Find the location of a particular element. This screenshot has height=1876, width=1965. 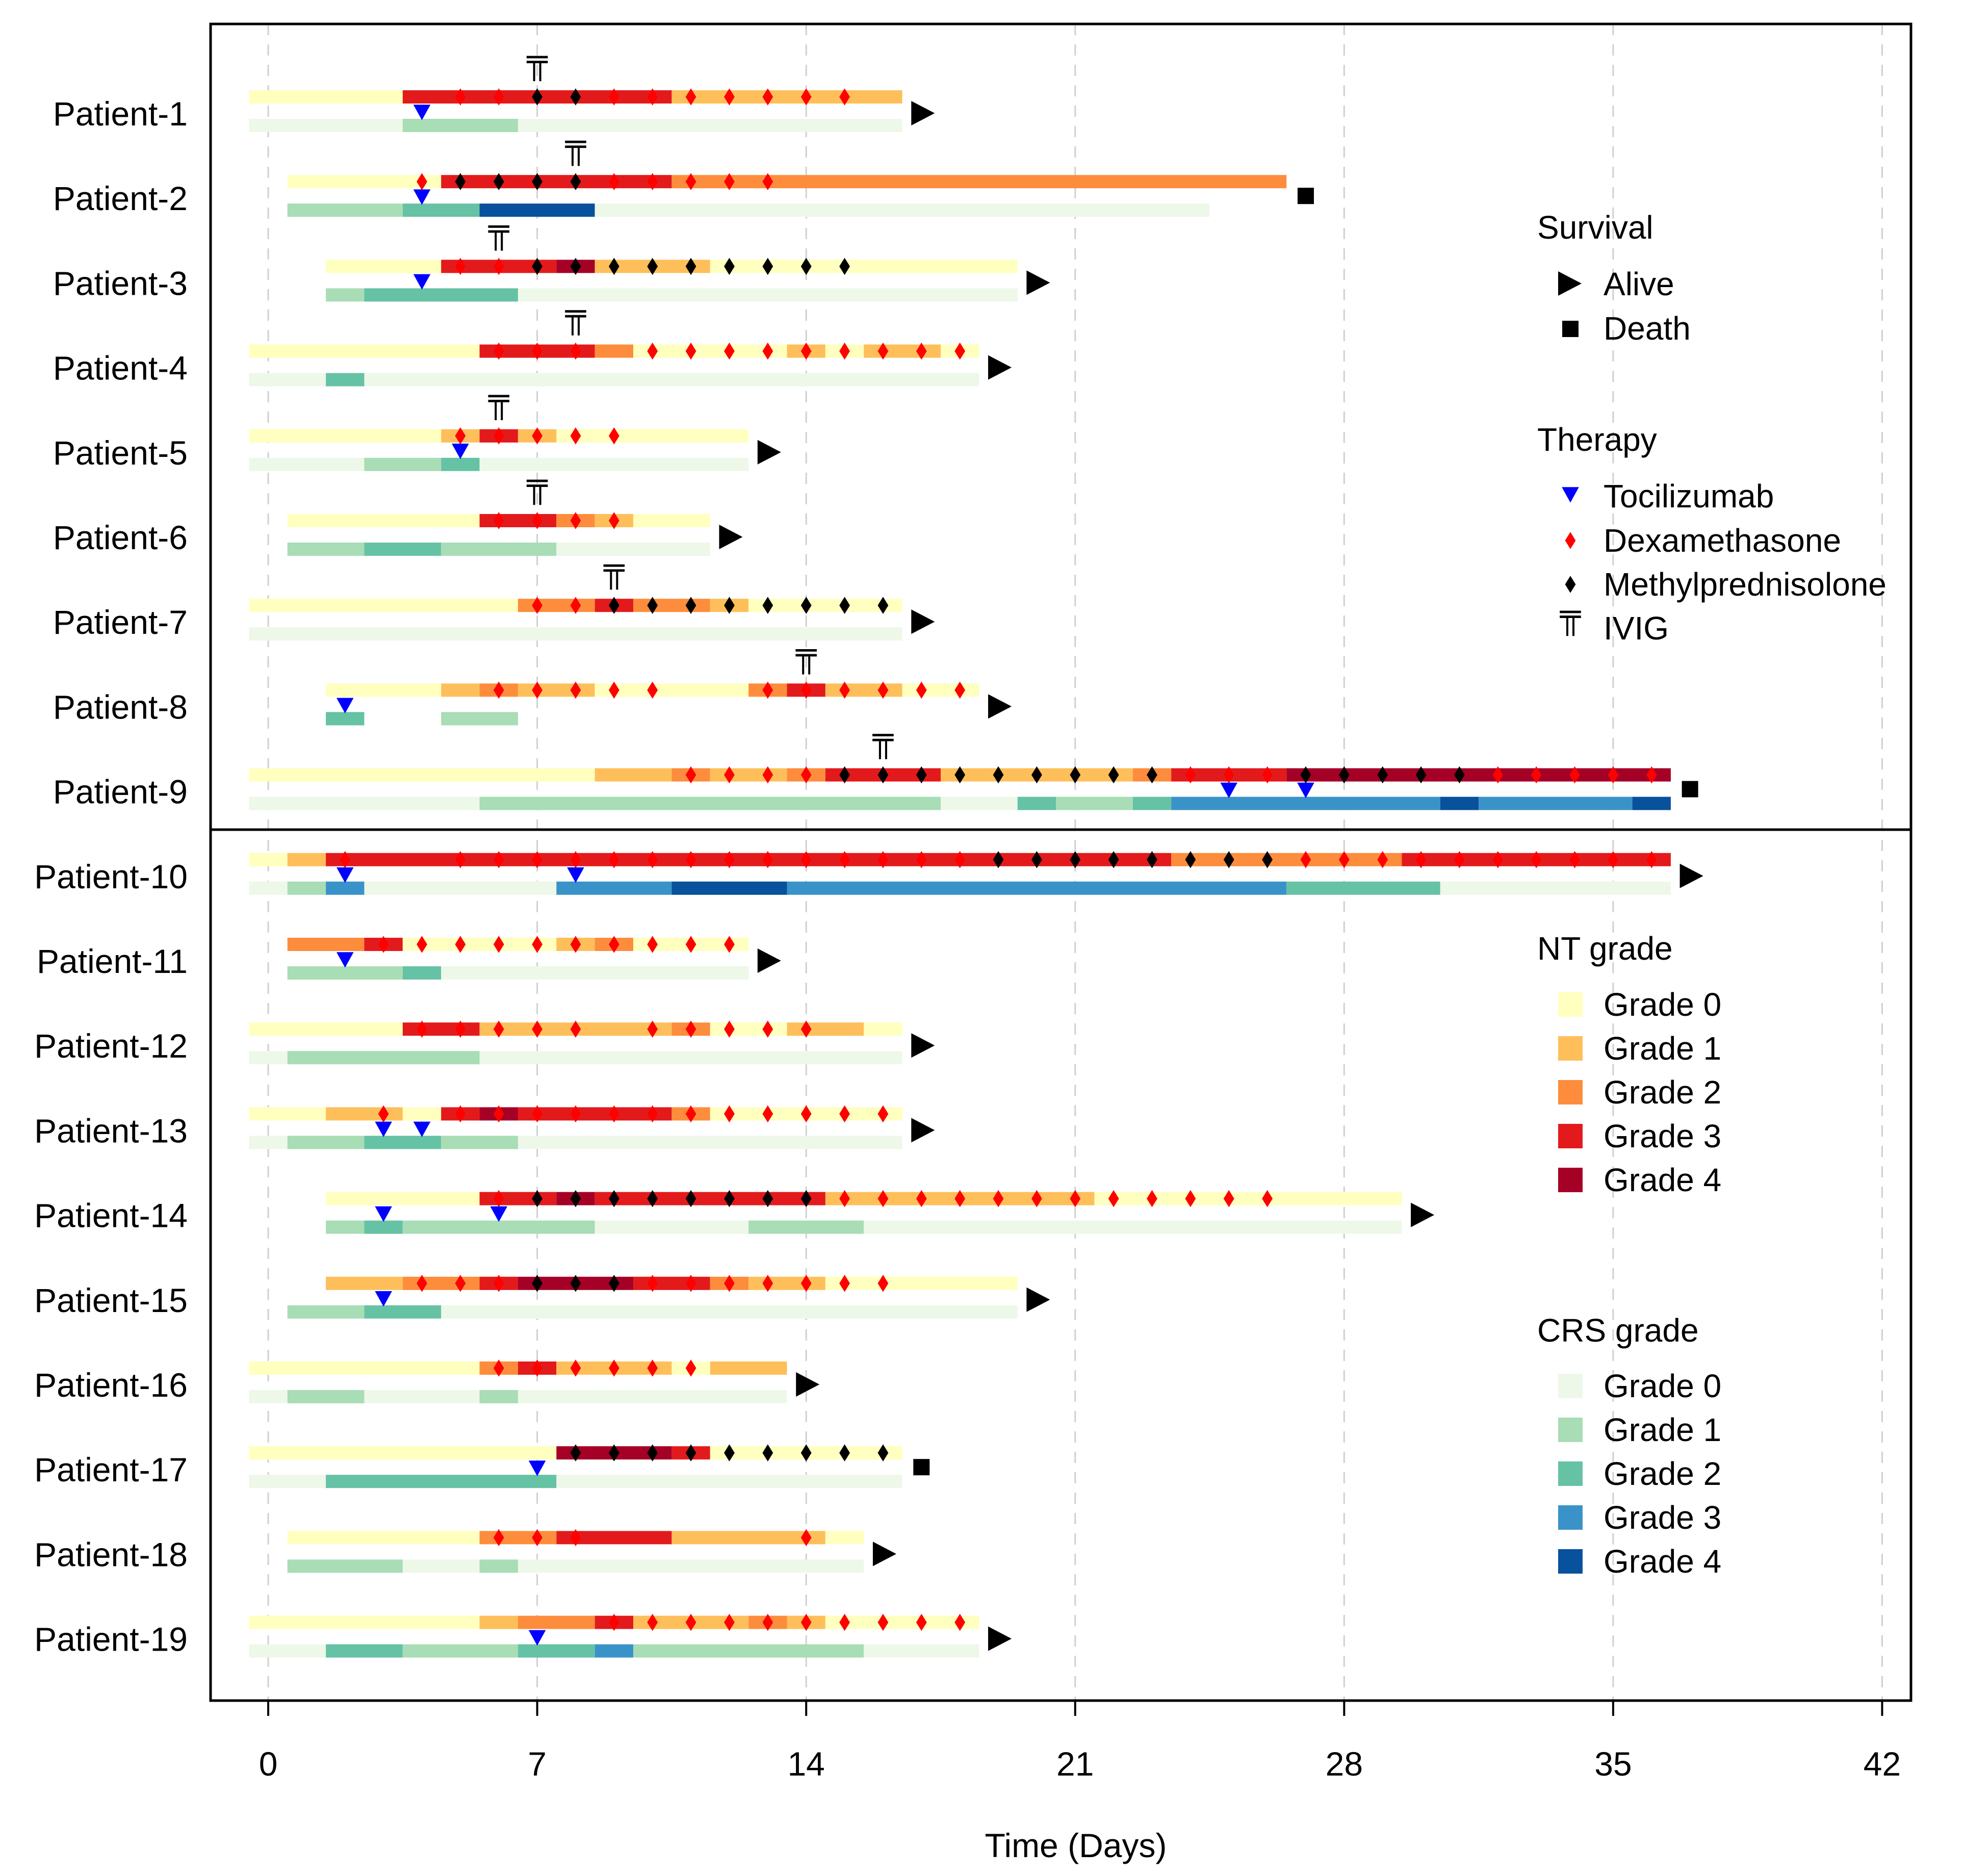

patient-row is located at coordinates (575, 1128).